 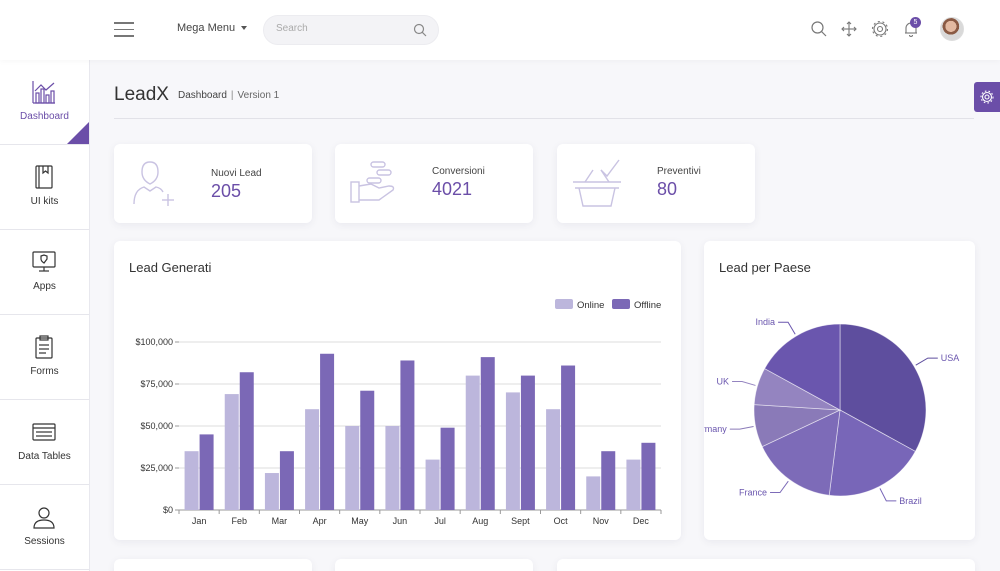 I want to click on sidebar-item-forms: Forms, so click(x=44, y=357).